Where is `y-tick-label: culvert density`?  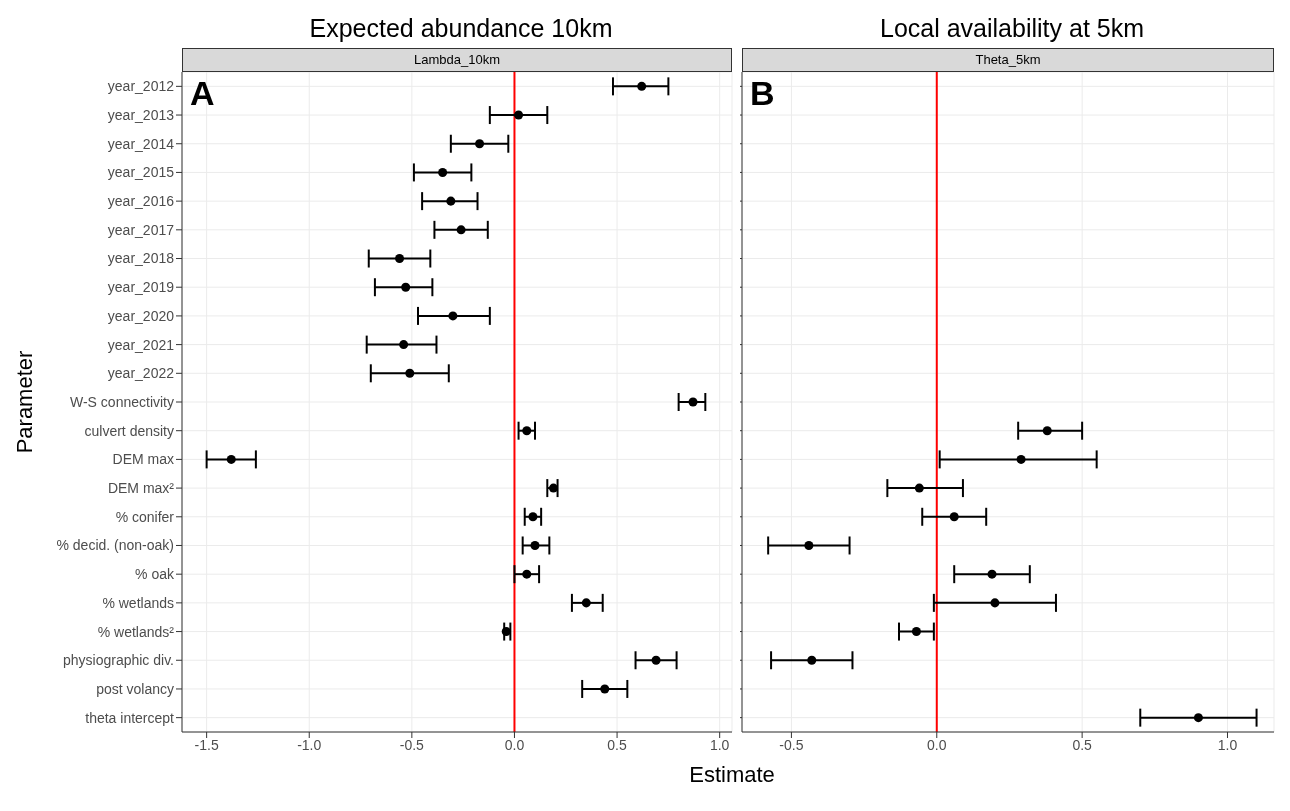 y-tick-label: culvert density is located at coordinates (129, 430).